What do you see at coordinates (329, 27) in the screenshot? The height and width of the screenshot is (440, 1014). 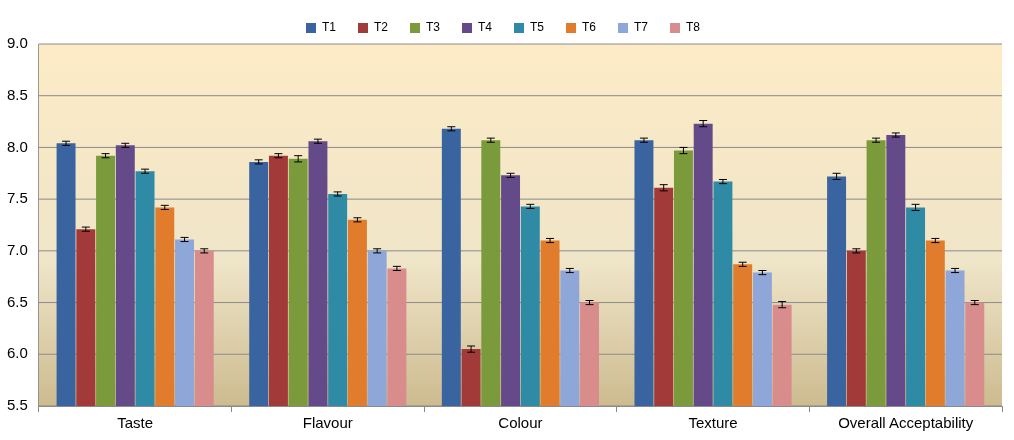 I see `legend-label: T1` at bounding box center [329, 27].